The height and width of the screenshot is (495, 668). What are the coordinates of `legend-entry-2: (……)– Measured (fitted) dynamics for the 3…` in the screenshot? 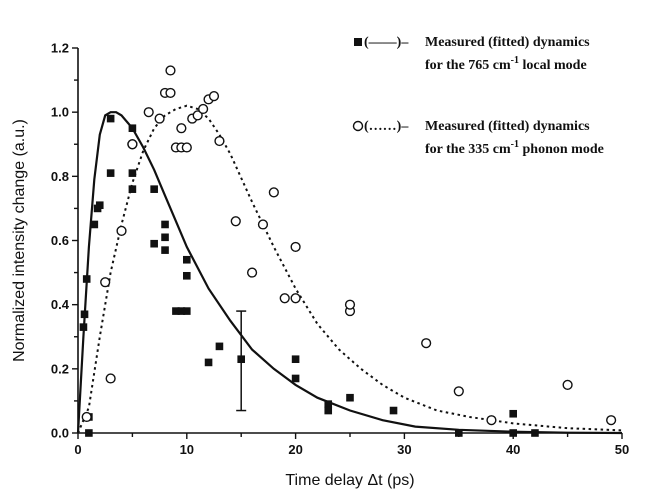 It's located at (478, 138).